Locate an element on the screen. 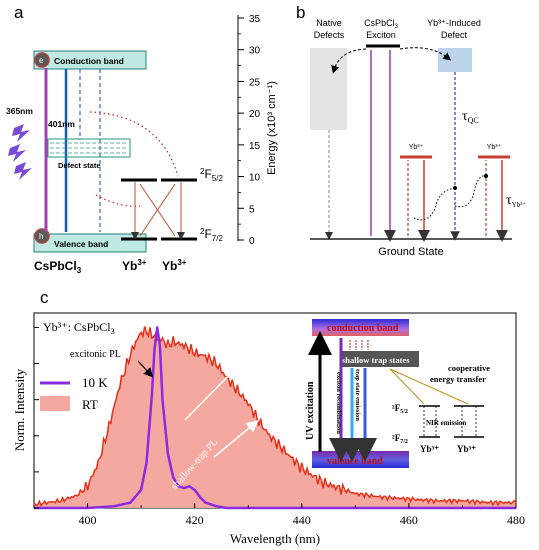 Image resolution: width=539 pixels, height=550 pixels. energy-tick-label: 30 is located at coordinates (255, 51).